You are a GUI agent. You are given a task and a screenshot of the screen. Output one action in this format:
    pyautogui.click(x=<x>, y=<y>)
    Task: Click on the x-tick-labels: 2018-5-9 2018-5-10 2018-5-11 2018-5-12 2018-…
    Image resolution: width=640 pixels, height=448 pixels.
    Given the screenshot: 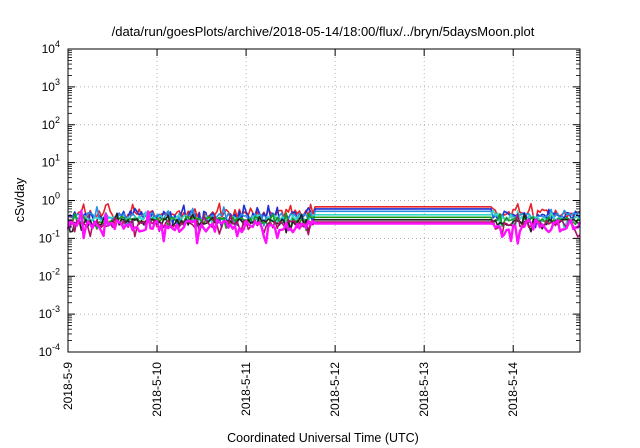 What is the action you would take?
    pyautogui.click(x=290, y=389)
    